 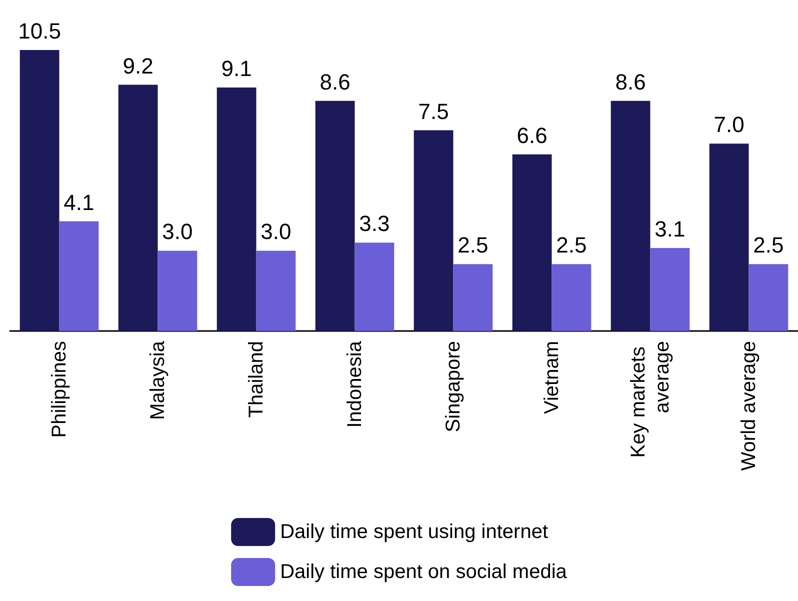 I want to click on data-label: 7.5, so click(x=433, y=111).